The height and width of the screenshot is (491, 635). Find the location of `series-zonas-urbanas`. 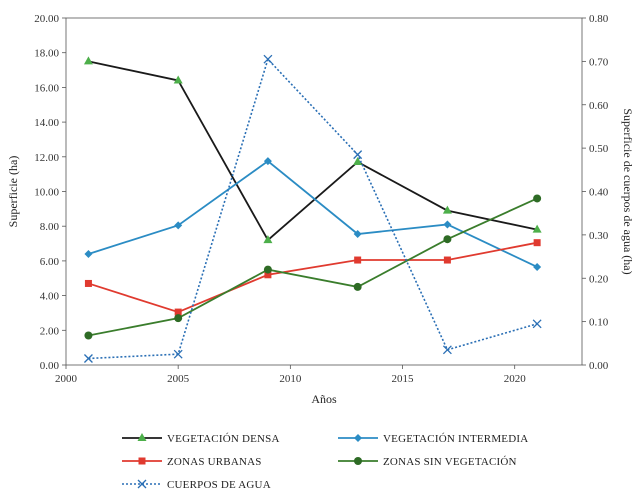

series-zonas-urbanas is located at coordinates (312, 277).